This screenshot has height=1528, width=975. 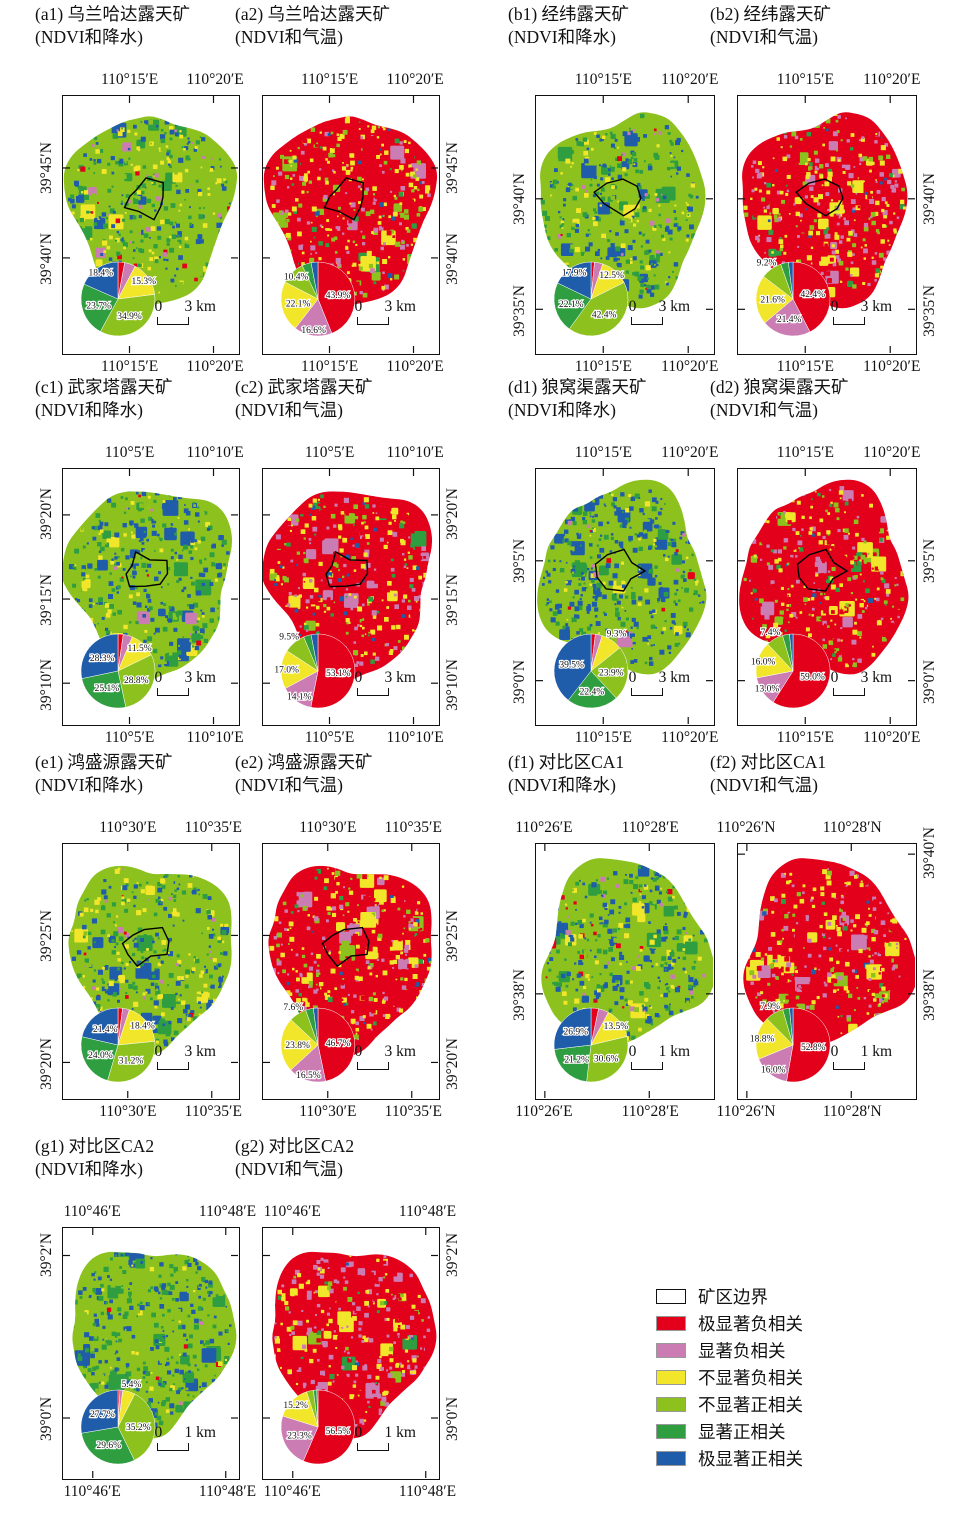 What do you see at coordinates (617, 634) in the screenshot?
I see `pie-label: 9.3%` at bounding box center [617, 634].